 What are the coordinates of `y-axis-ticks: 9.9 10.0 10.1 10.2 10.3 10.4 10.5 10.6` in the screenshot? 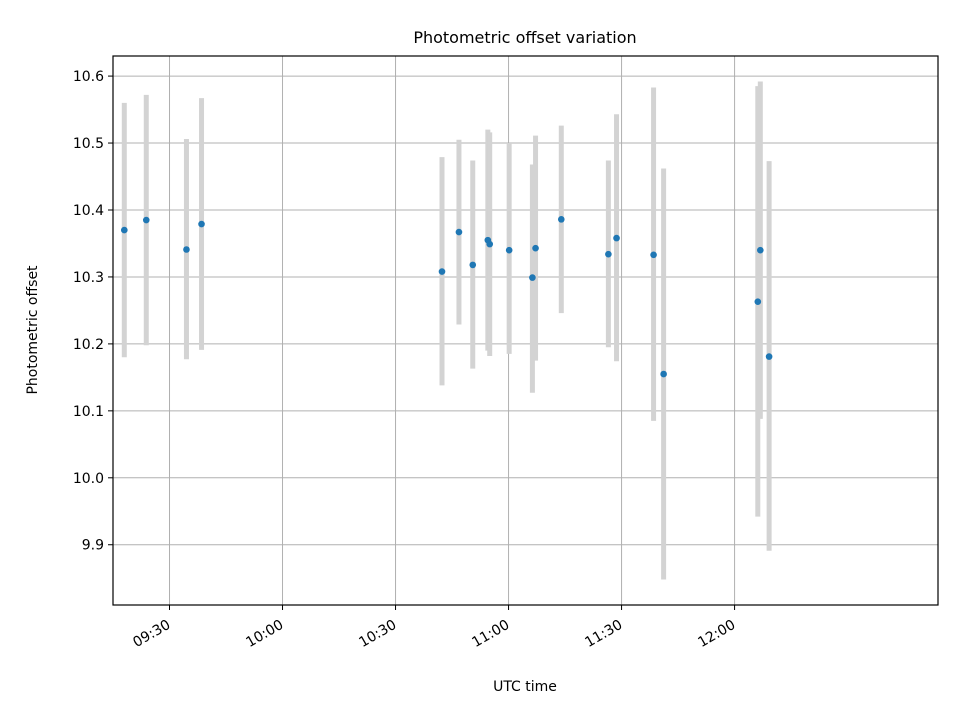 It's located at (93, 311).